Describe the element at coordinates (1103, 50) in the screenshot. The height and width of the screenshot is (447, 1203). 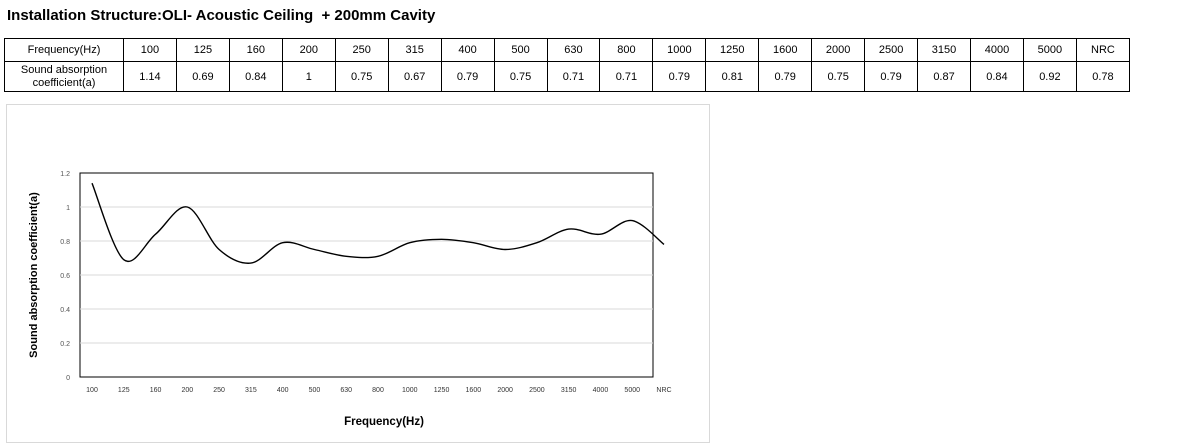
I see `frequency-cell: NRC` at that location.